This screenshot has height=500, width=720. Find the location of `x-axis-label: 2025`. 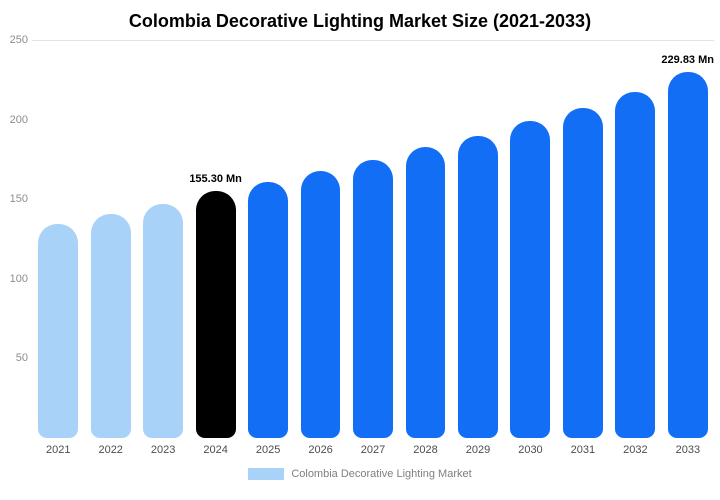

x-axis-label: 2025 is located at coordinates (268, 450).